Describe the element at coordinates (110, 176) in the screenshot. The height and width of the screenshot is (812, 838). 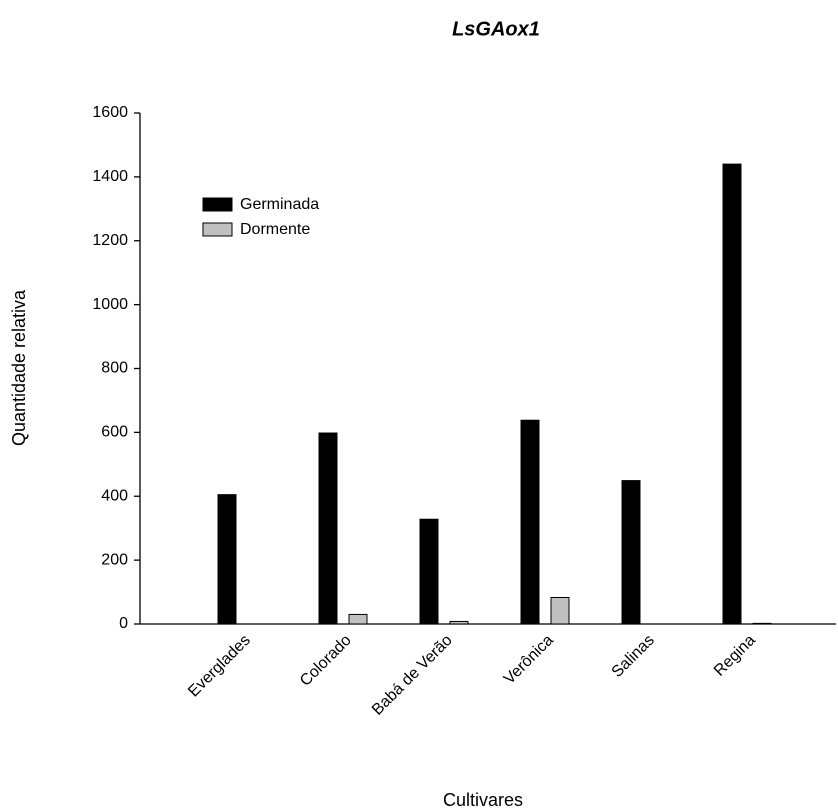
I see `y-tick-label: 1400` at that location.